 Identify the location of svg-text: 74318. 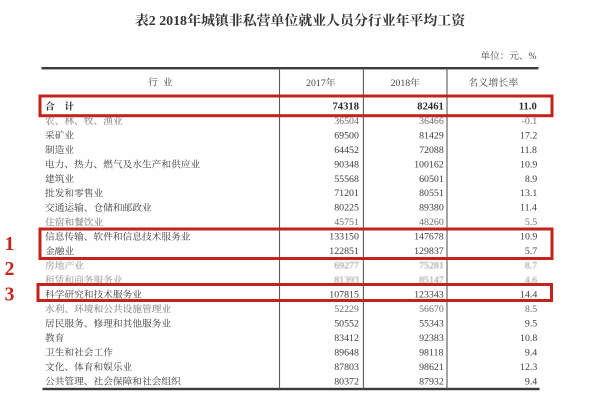
(346, 106).